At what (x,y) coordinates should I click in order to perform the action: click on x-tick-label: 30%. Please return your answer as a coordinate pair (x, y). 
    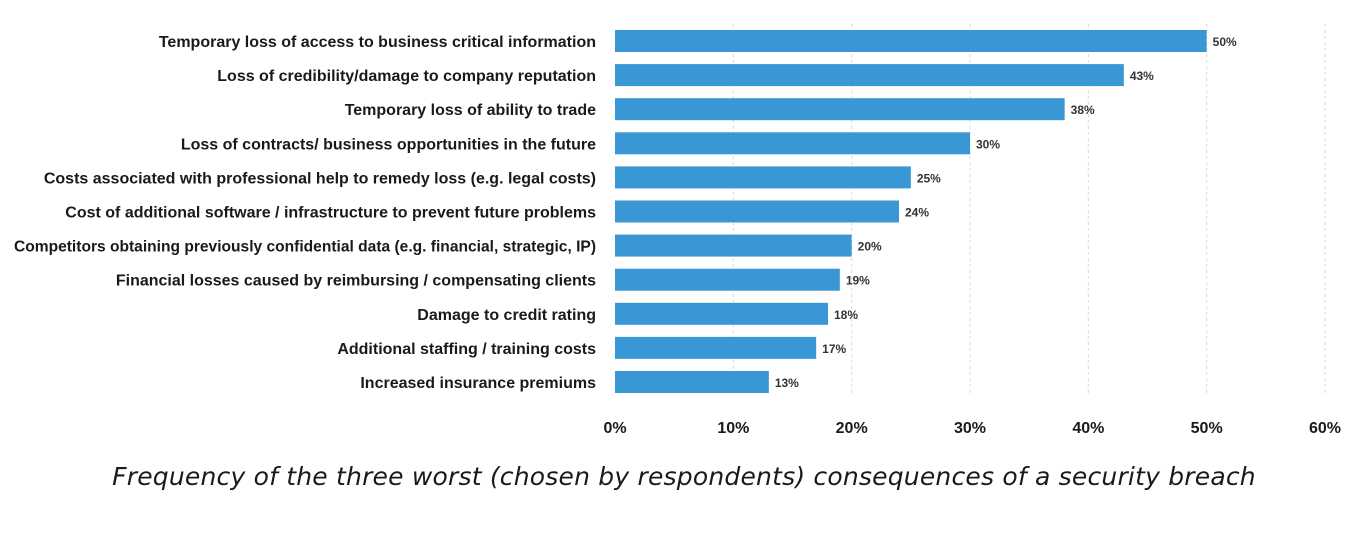
    Looking at the image, I should click on (970, 428).